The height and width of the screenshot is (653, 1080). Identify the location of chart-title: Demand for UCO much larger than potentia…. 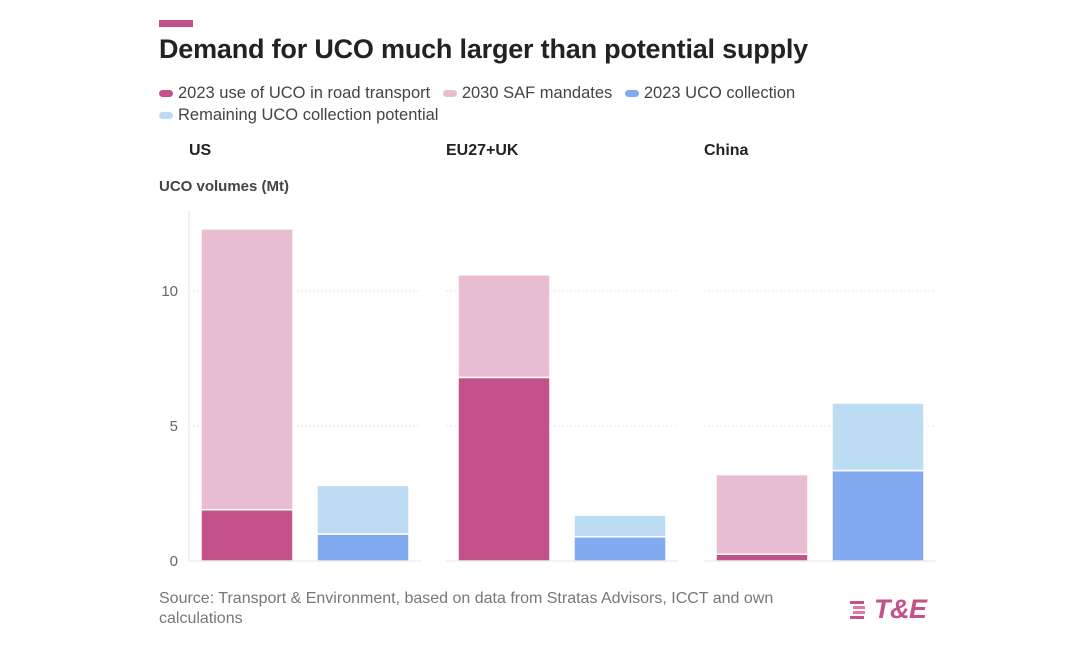
(483, 49).